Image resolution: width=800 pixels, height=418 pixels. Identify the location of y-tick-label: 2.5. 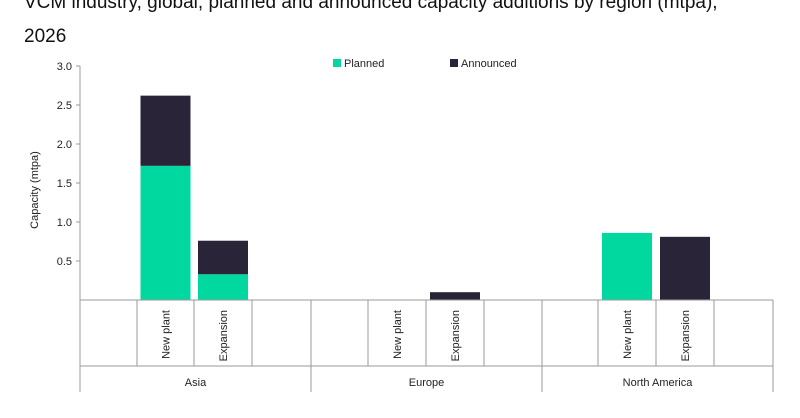
(64, 106).